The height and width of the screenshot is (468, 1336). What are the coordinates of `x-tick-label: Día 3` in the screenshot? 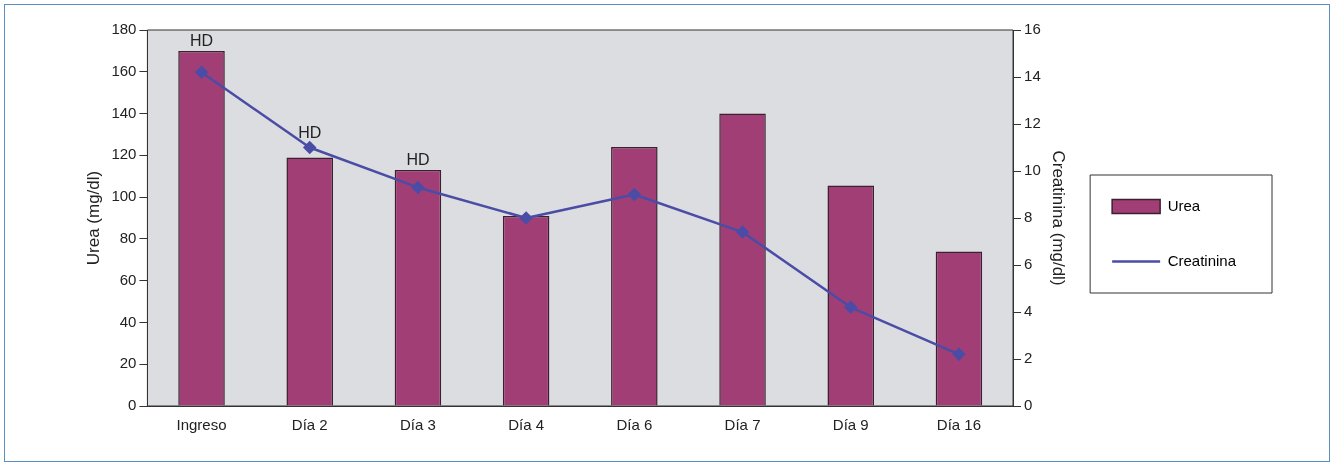 It's located at (418, 425).